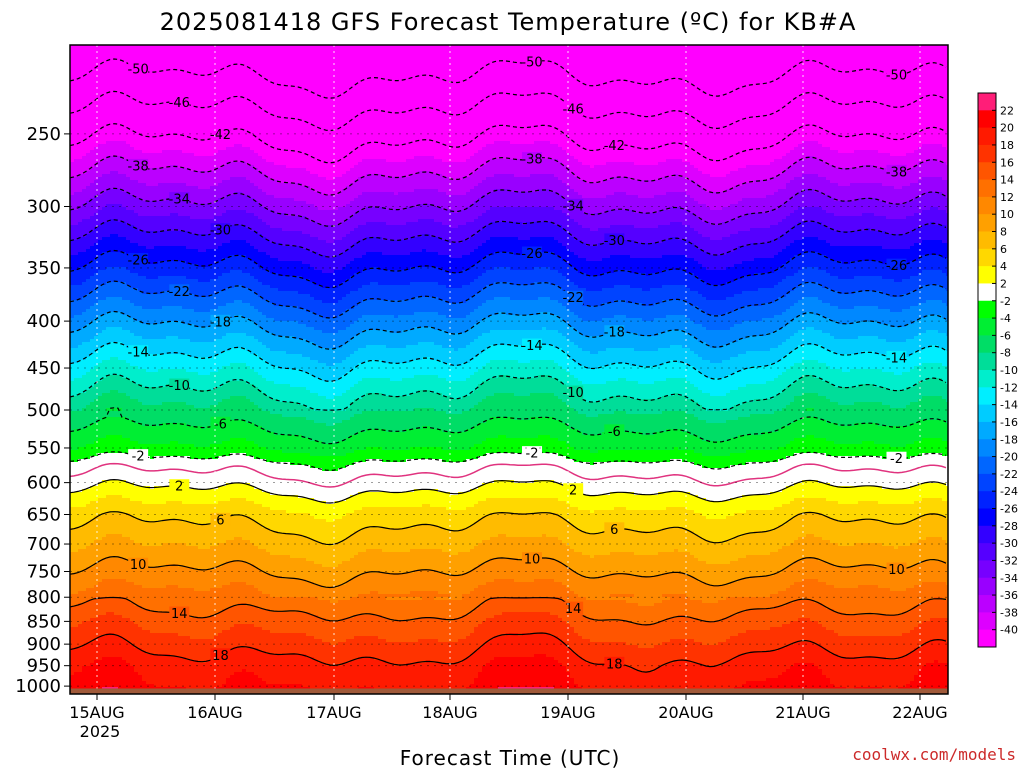 This screenshot has height=768, width=1024. Describe the element at coordinates (1003, 249) in the screenshot. I see `colorbar-label: 6` at that location.